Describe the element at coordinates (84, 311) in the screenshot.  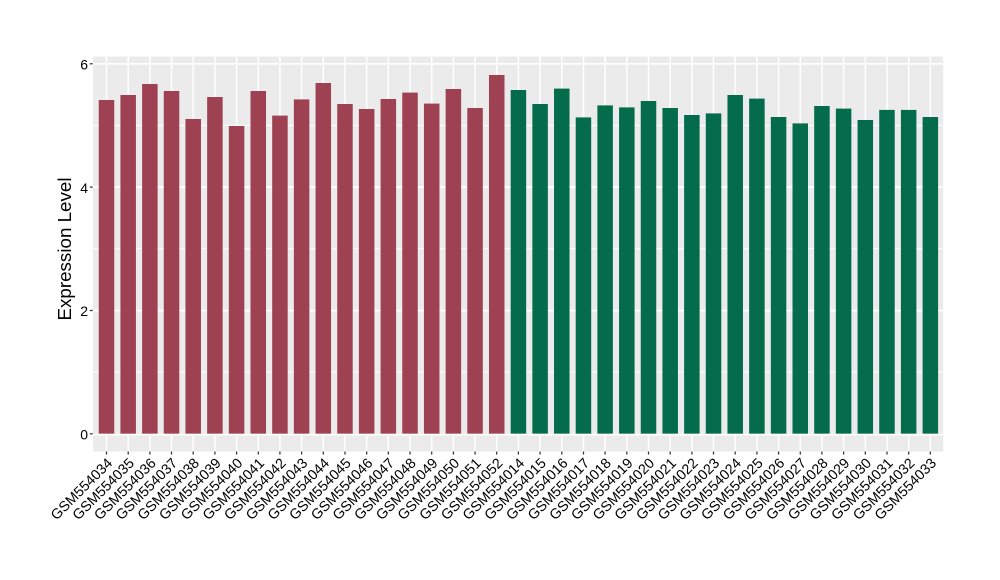
I see `svg-text: 2` at that location.